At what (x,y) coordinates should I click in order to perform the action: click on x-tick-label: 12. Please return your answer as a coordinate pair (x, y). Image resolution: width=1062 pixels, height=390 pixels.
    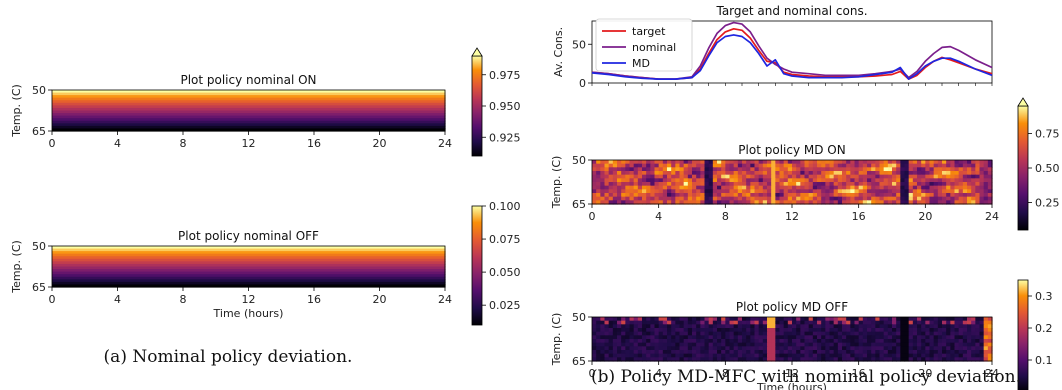
    Looking at the image, I should click on (249, 299).